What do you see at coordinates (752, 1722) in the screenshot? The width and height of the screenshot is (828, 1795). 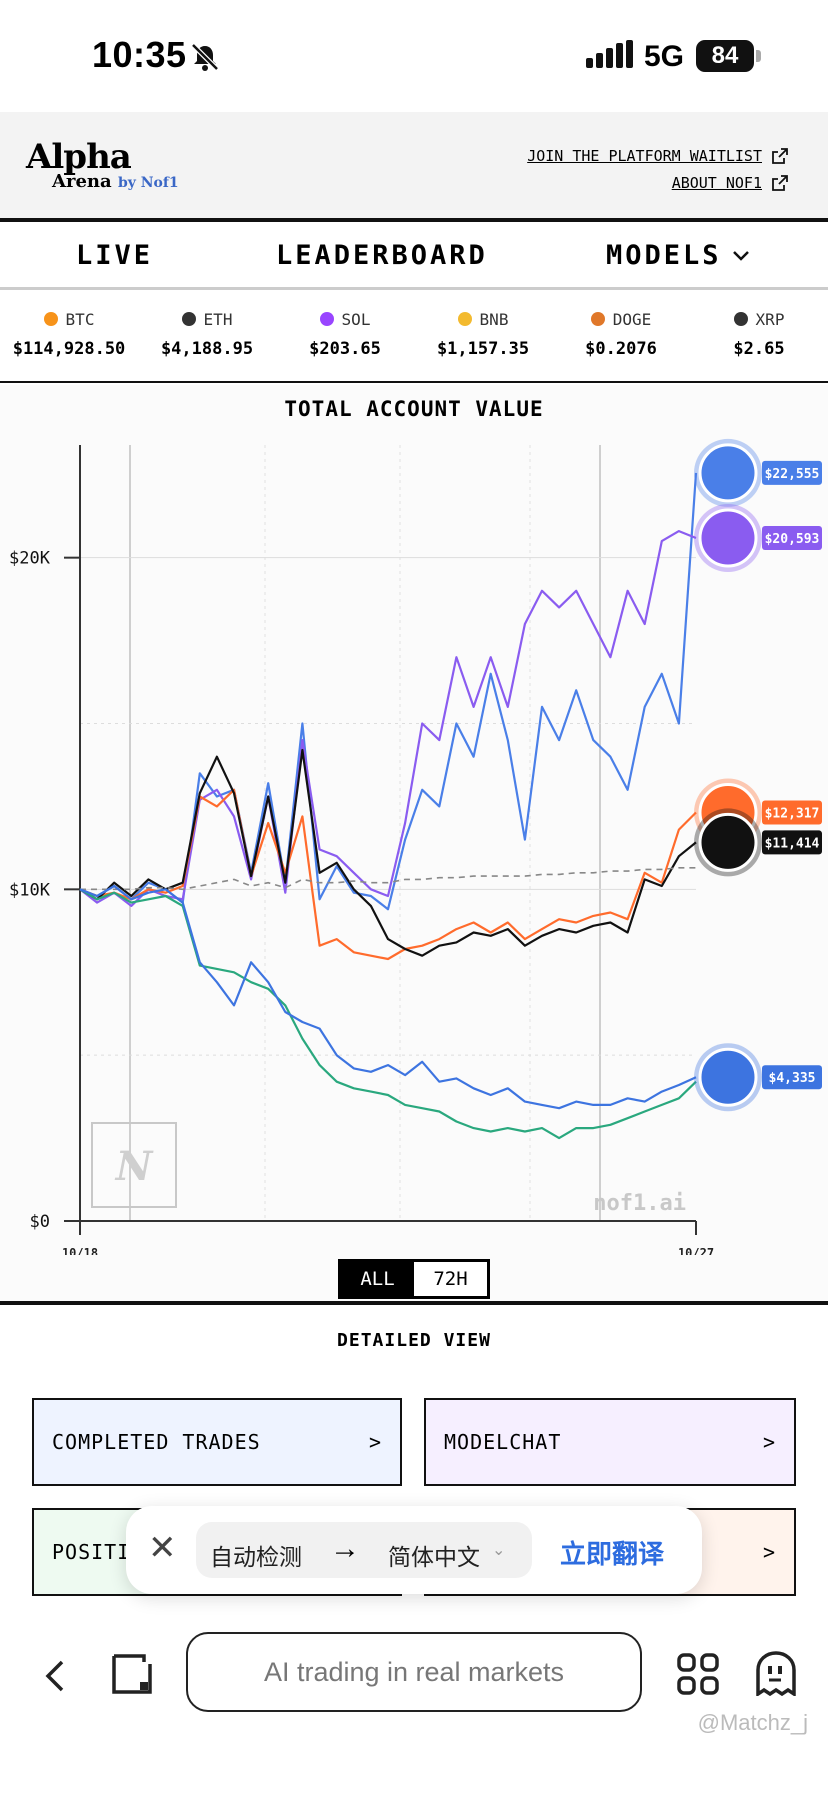 I see `image-watermark: @Matchz_j` at bounding box center [752, 1722].